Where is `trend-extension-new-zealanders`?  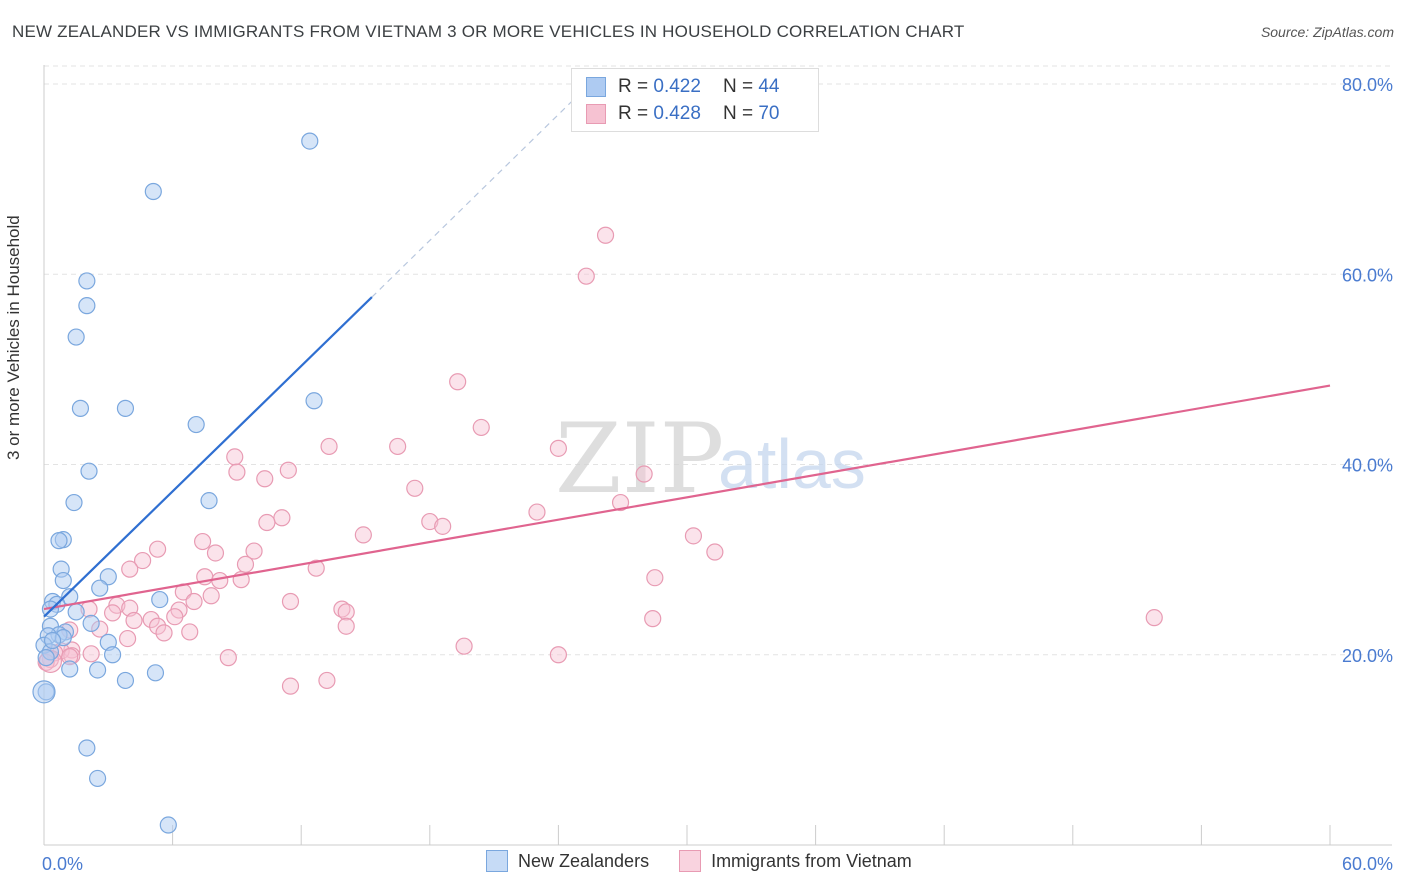
trend-extension-new-zealanders is located at coordinates (476, 195).